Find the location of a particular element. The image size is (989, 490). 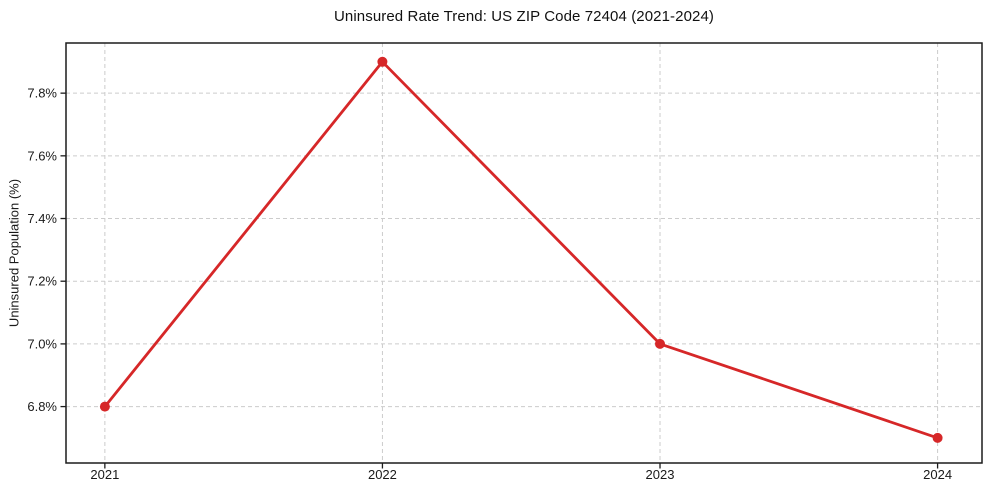

x-tick-label: 2021 is located at coordinates (104, 474).